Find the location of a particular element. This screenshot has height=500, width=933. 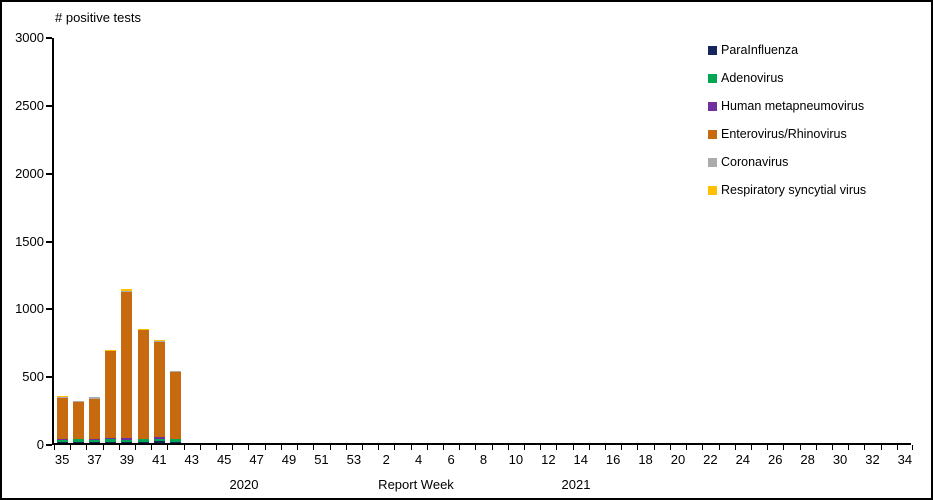

legend-item-respiratory-syncytial-virus: Respiratory syncytial virus is located at coordinates (787, 190).